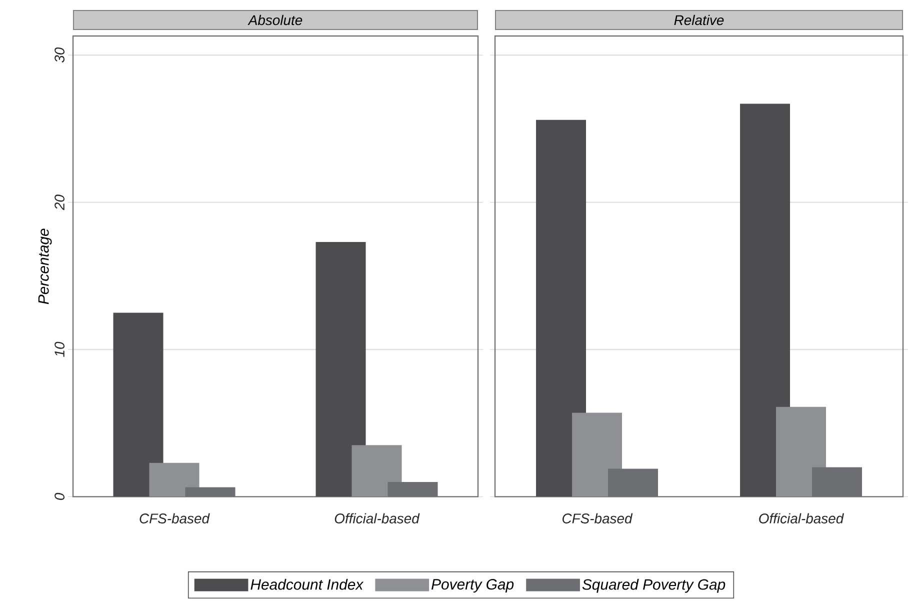 The image size is (922, 607). Describe the element at coordinates (307, 584) in the screenshot. I see `legend-label: Headcount Index` at that location.